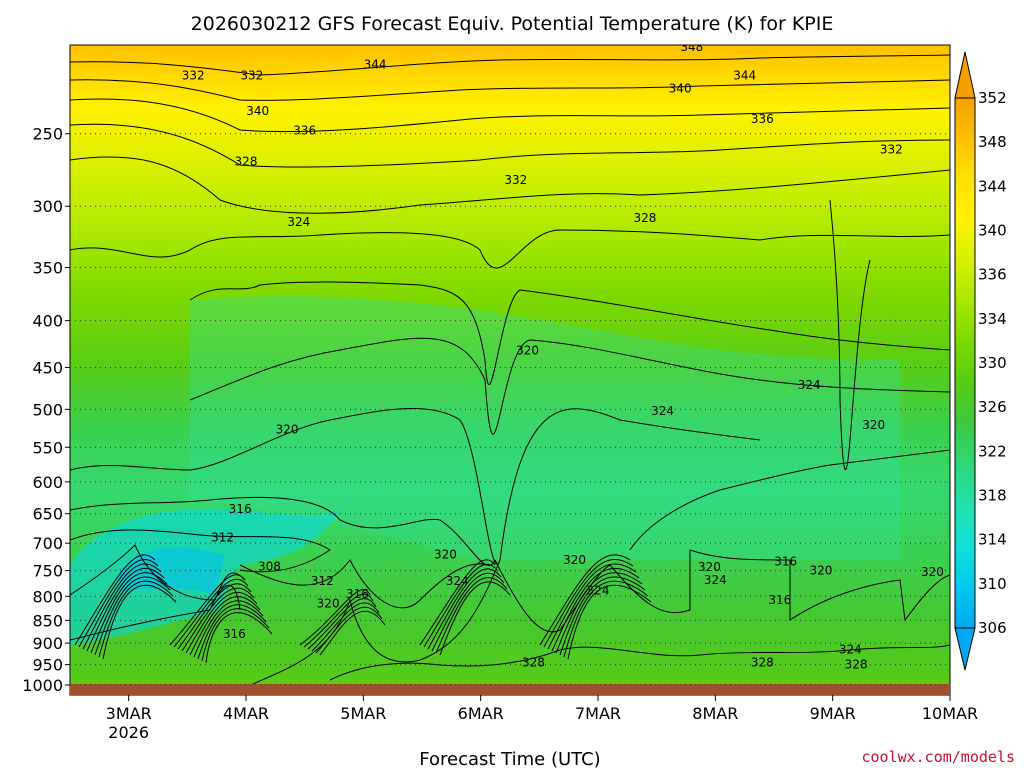 Image resolution: width=1024 pixels, height=768 pixels. I want to click on x-tick-label: 9MAR, so click(833, 713).